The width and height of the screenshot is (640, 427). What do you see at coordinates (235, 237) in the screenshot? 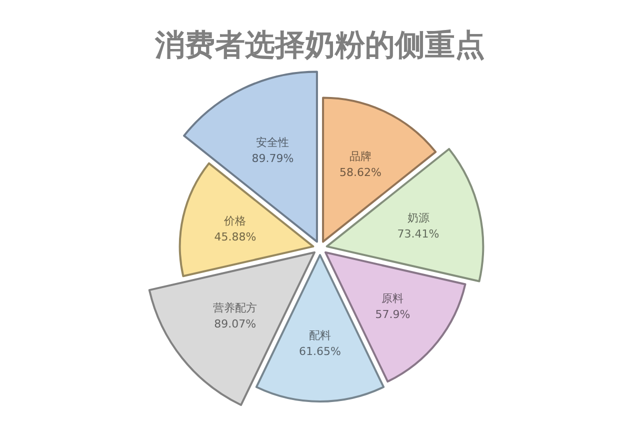
I see `data-label: 45.88%` at bounding box center [235, 237].